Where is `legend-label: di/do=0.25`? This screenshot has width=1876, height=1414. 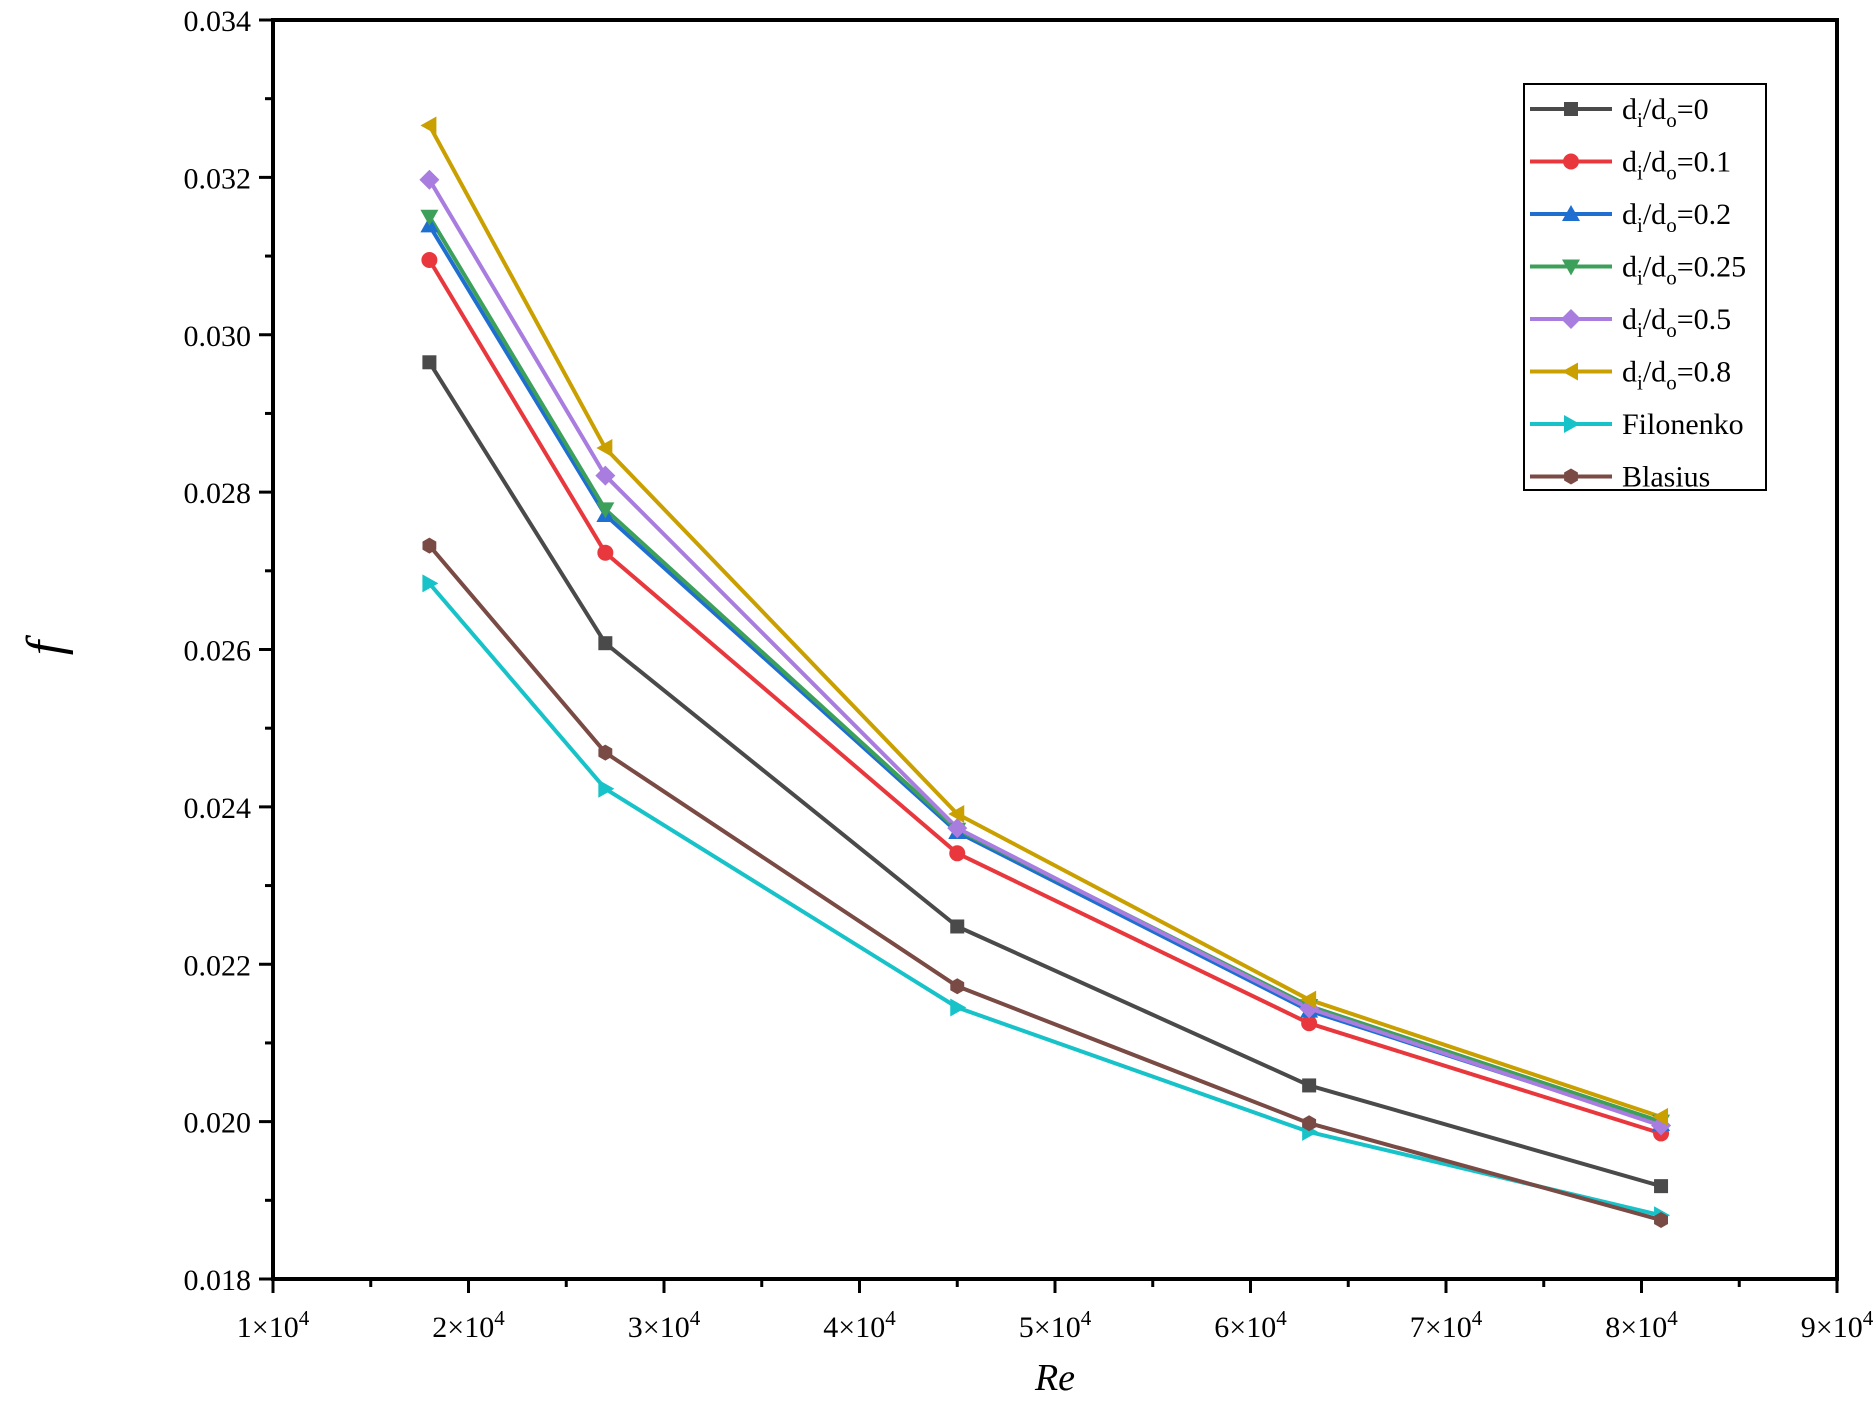 legend-label: di/do=0.25 is located at coordinates (1684, 270).